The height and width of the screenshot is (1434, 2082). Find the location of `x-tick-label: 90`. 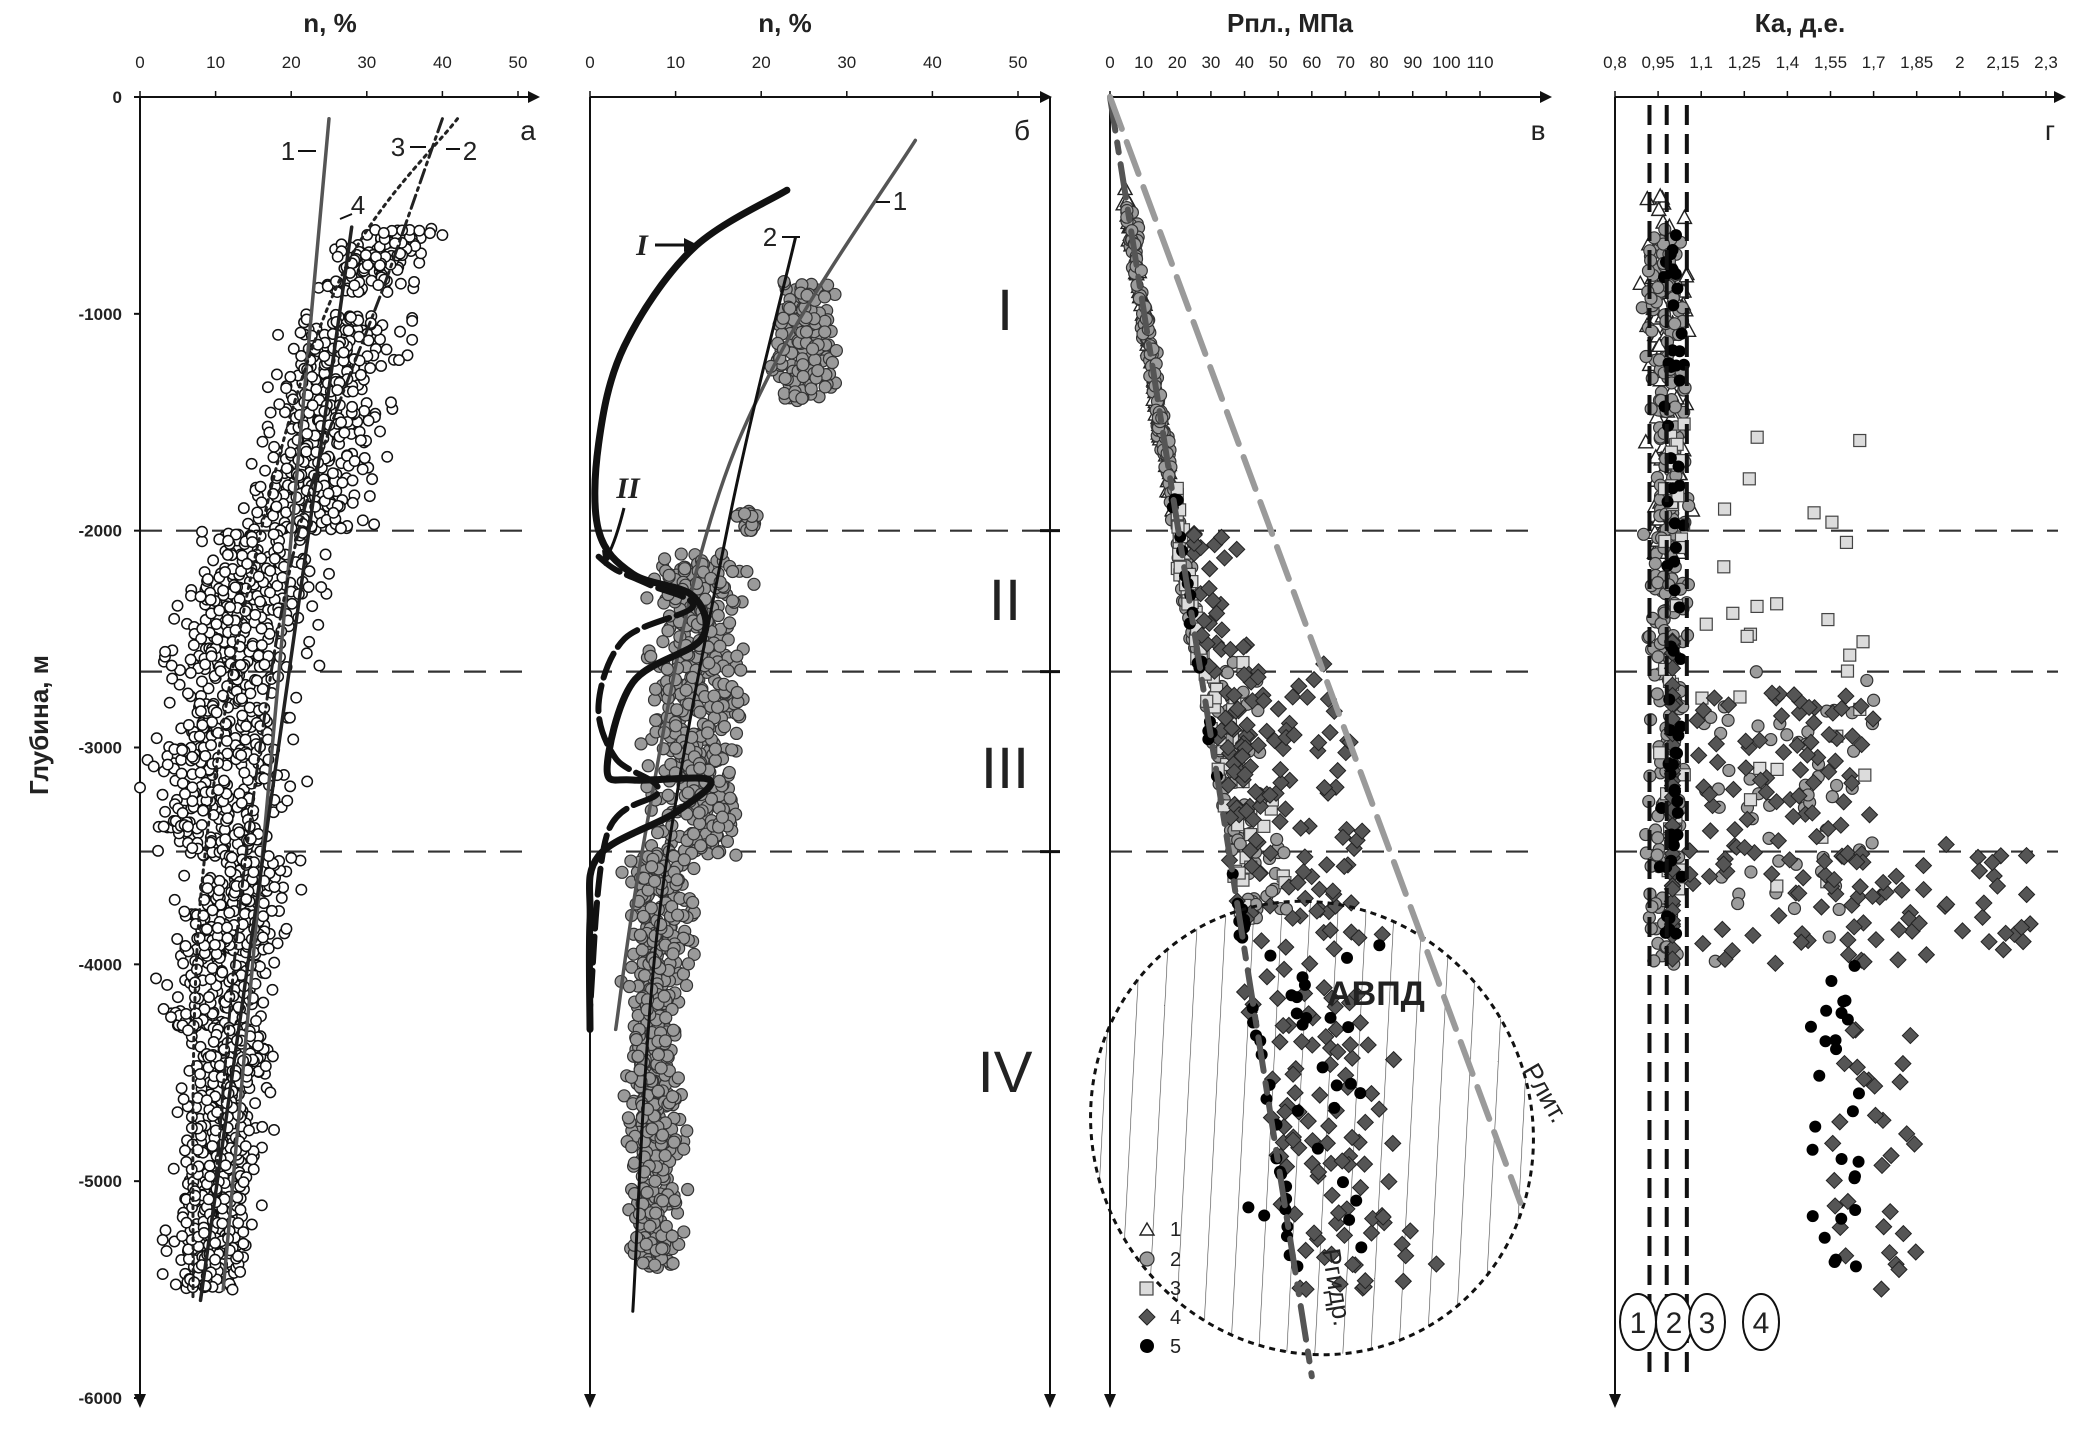

x-tick-label: 90 is located at coordinates (1412, 62).